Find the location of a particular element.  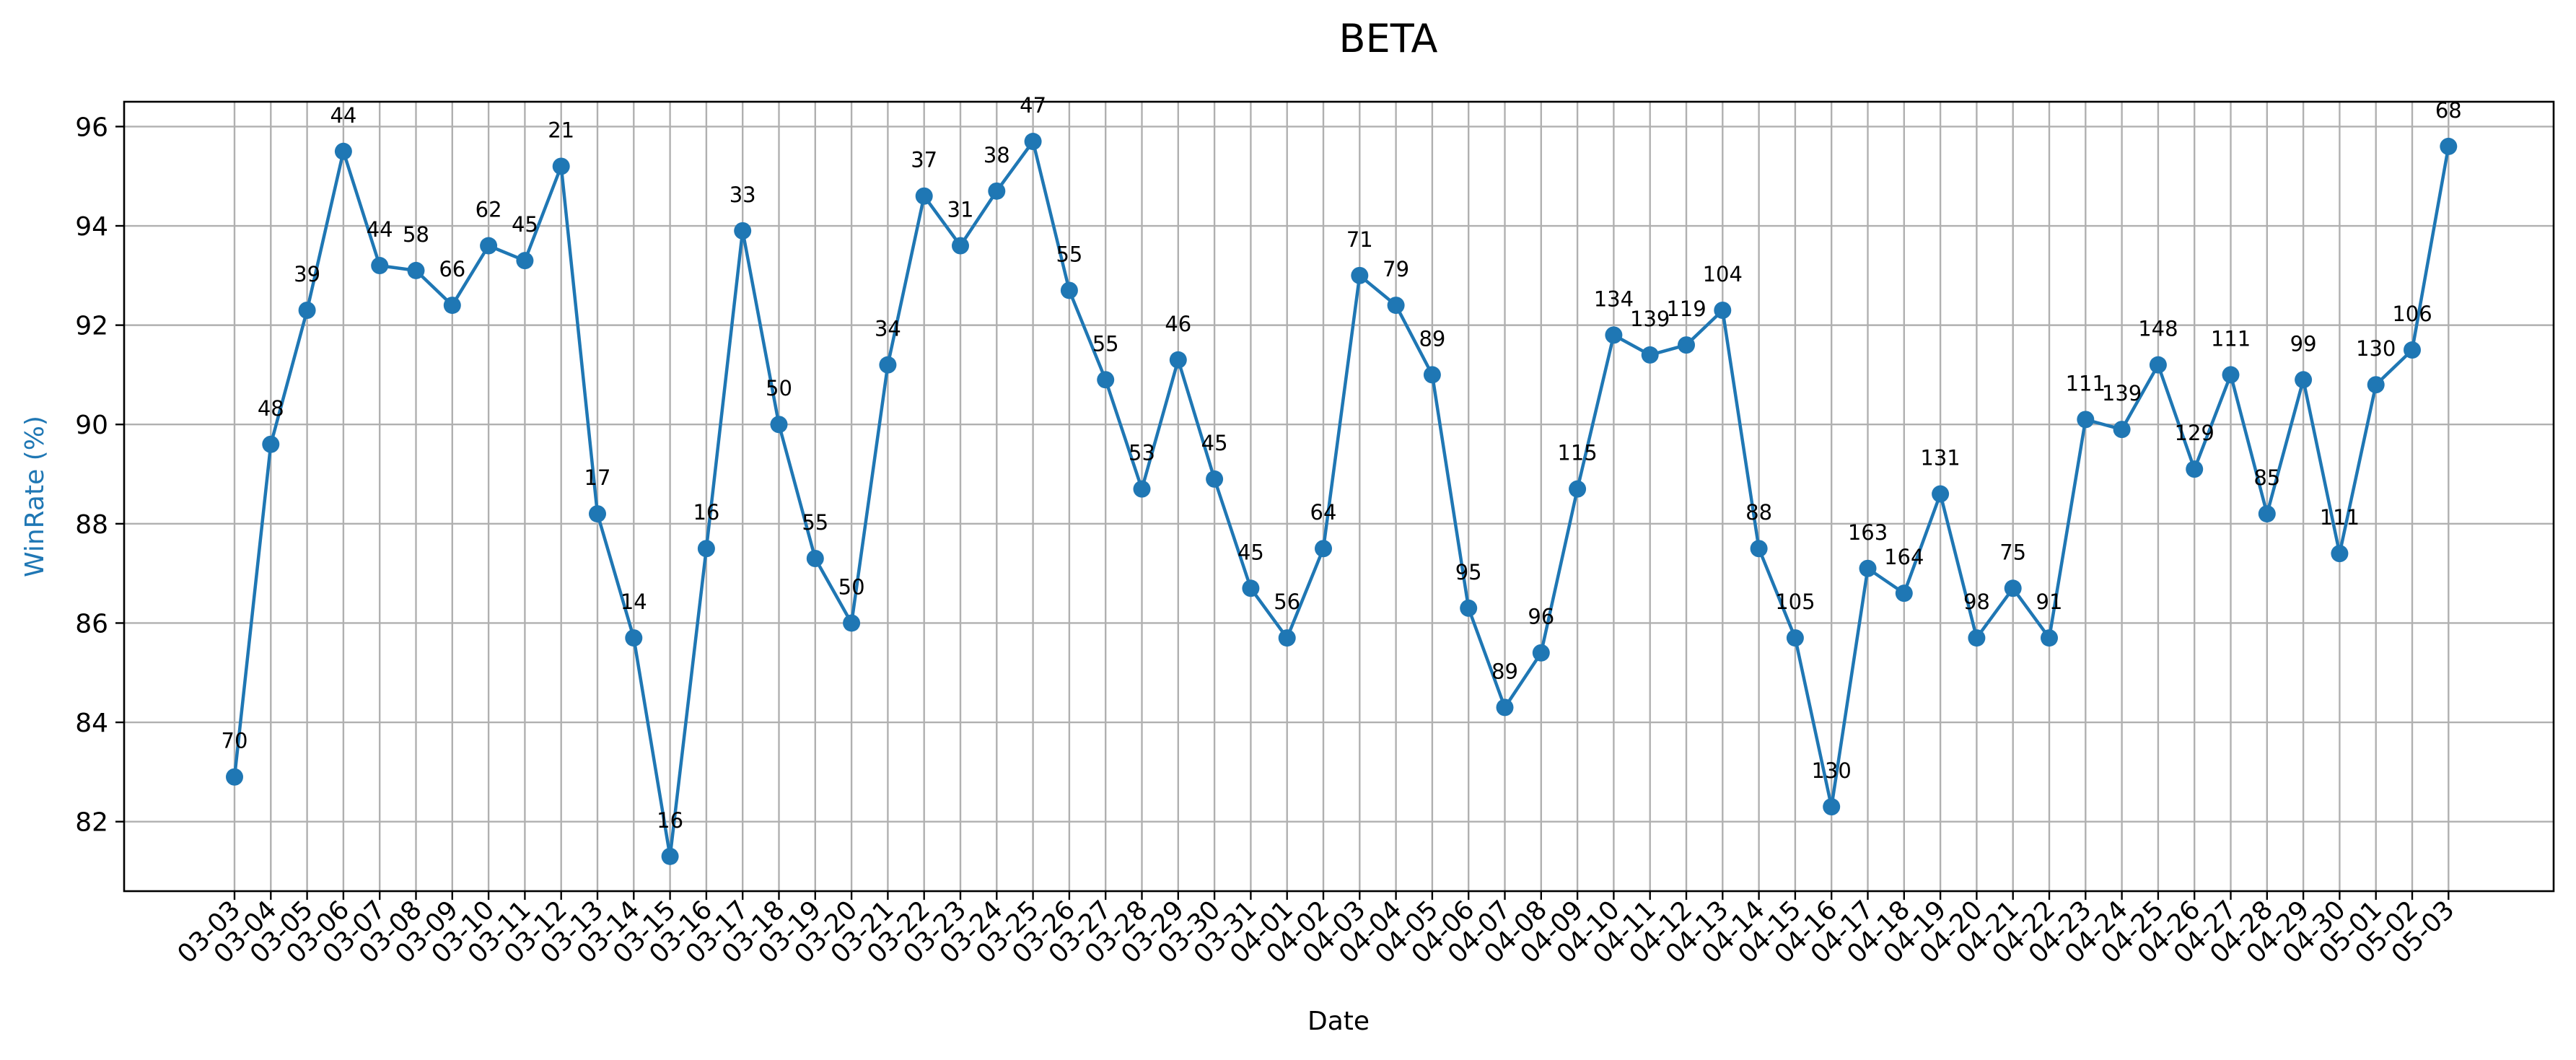

y-tick-label: 92 is located at coordinates (91, 326).